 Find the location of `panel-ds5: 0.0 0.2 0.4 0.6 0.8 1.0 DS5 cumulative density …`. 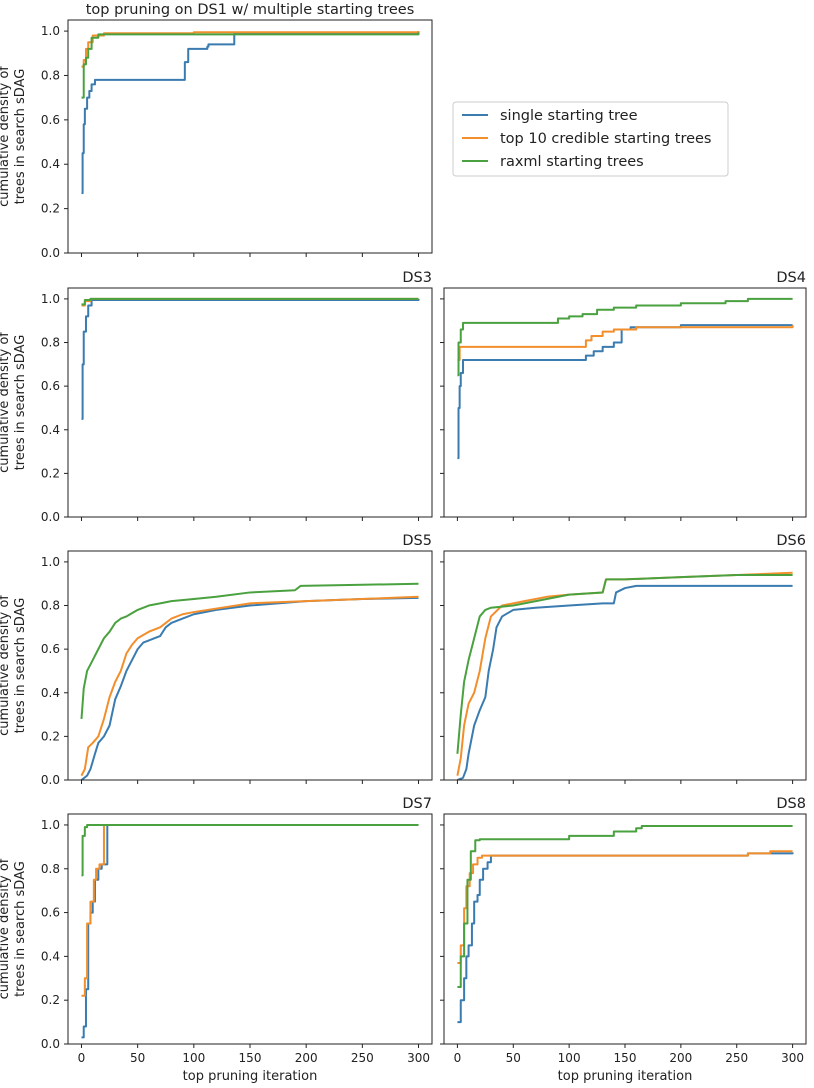

panel-ds5: 0.0 0.2 0.4 0.6 0.8 1.0 DS5 cumulative density … is located at coordinates (216, 660).